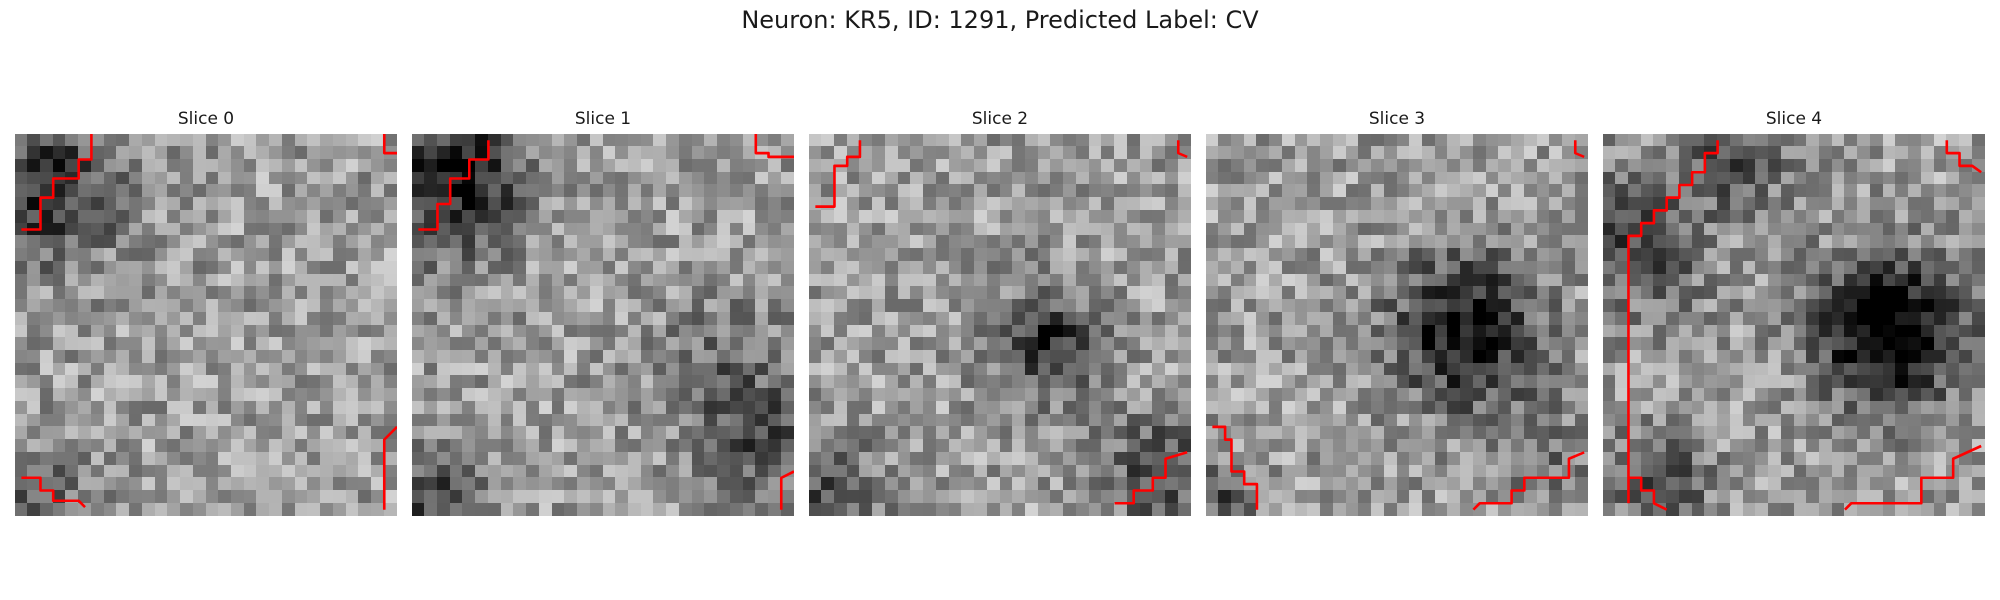 This screenshot has width=2000, height=600. I want to click on slice-4-image, so click(1794, 325).